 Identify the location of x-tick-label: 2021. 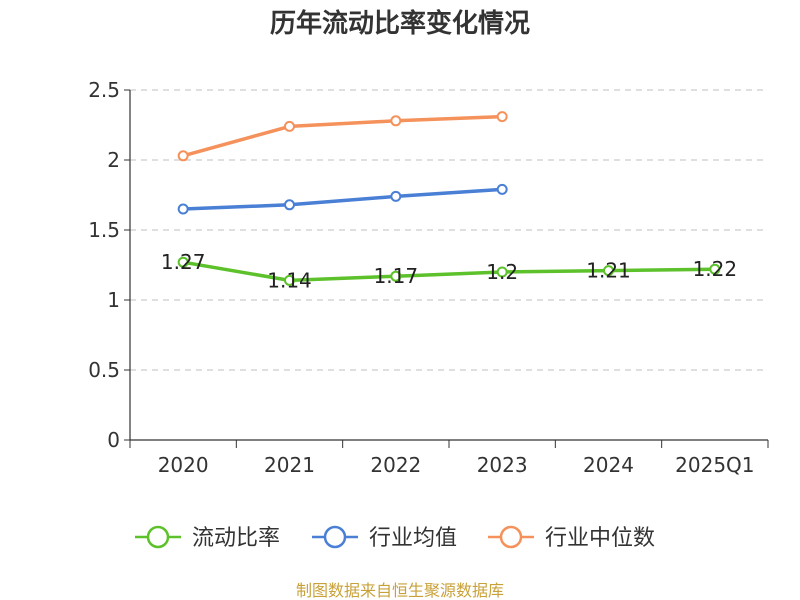
(289, 465).